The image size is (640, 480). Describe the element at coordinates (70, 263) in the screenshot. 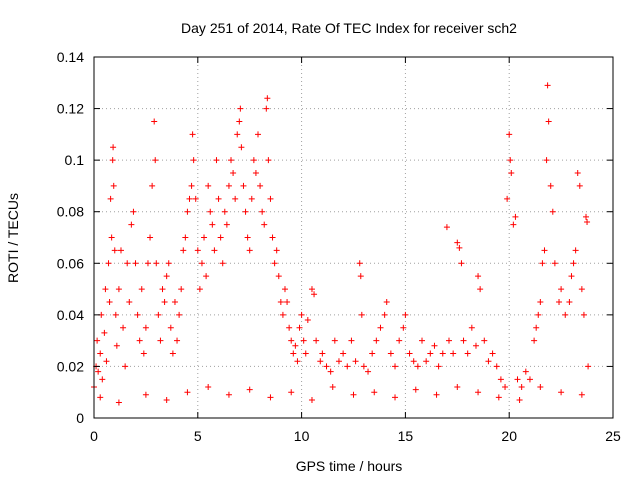

I see `y-tick-label: 0.06` at that location.